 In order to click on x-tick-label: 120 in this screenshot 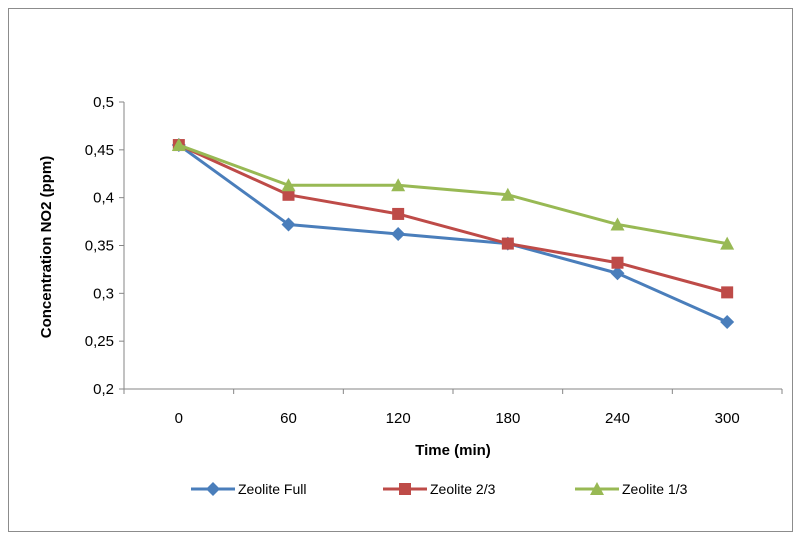, I will do `click(398, 418)`.